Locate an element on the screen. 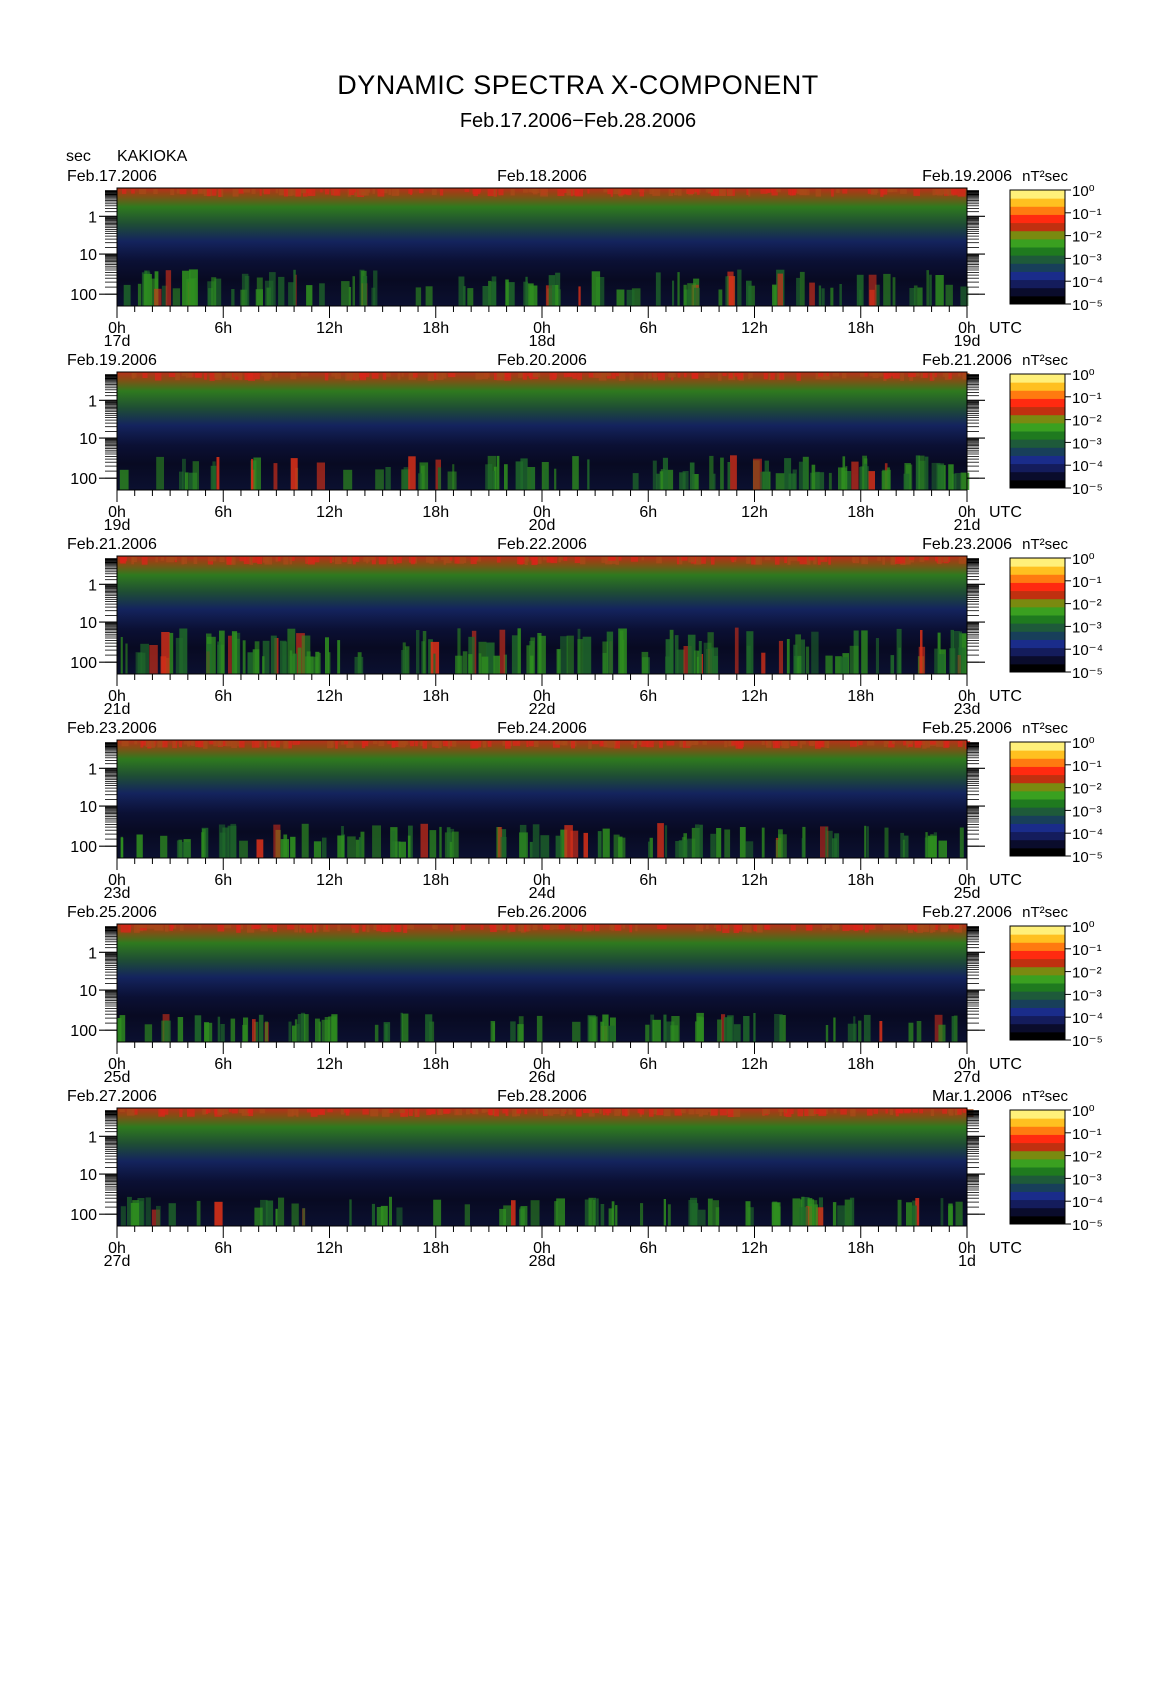 This screenshot has height=1704, width=1156. day-label: 18d is located at coordinates (542, 341).